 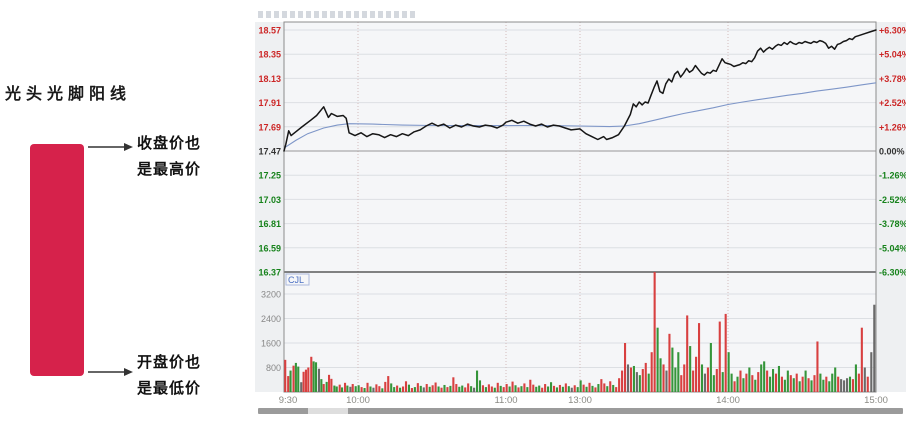 What do you see at coordinates (892, 273) in the screenshot?
I see `pct-axis-label: -6.30%` at bounding box center [892, 273].